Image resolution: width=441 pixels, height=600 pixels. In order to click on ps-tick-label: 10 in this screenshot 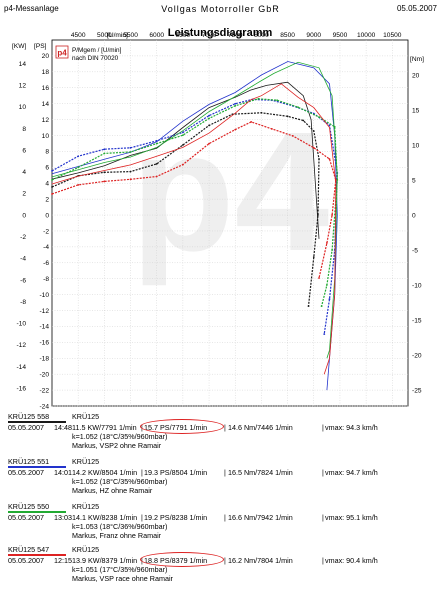, I will do `click(46, 136)`.